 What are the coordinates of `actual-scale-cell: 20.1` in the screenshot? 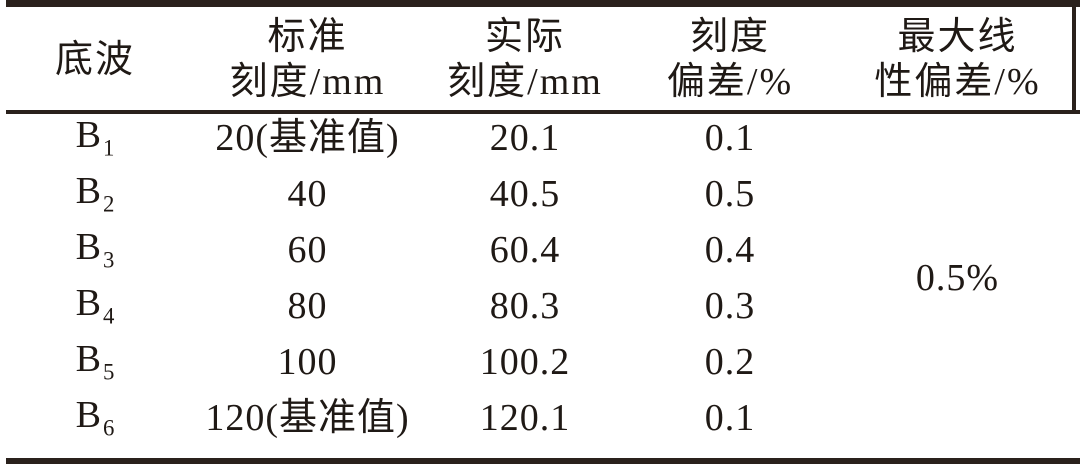 It's located at (525, 138).